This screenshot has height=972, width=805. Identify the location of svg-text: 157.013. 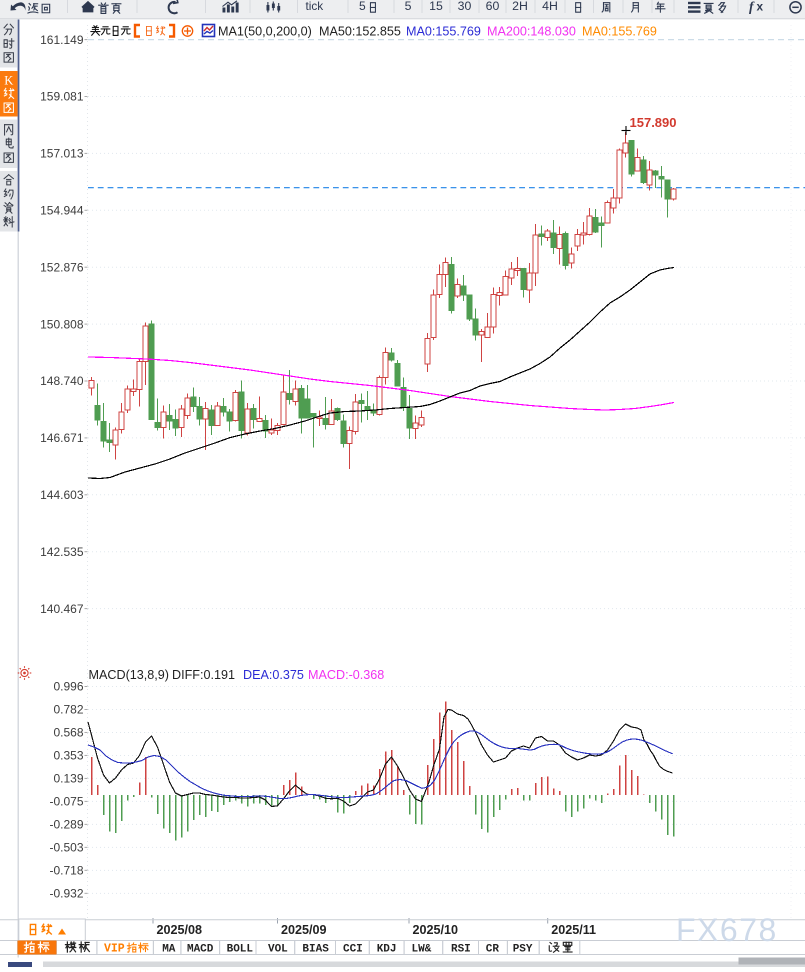
(62, 154).